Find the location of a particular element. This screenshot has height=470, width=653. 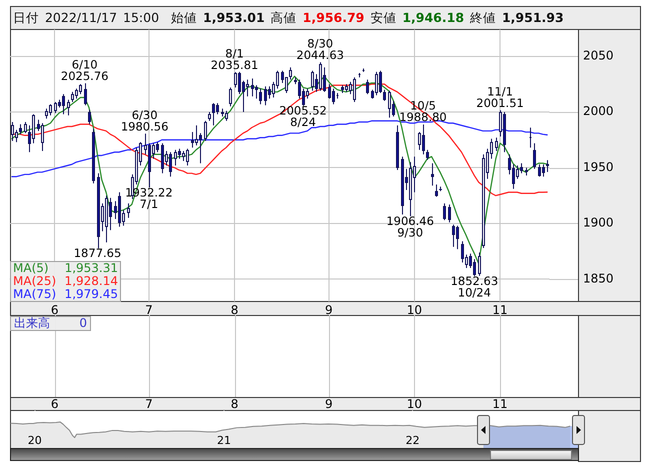

category-label: 7 is located at coordinates (149, 404).